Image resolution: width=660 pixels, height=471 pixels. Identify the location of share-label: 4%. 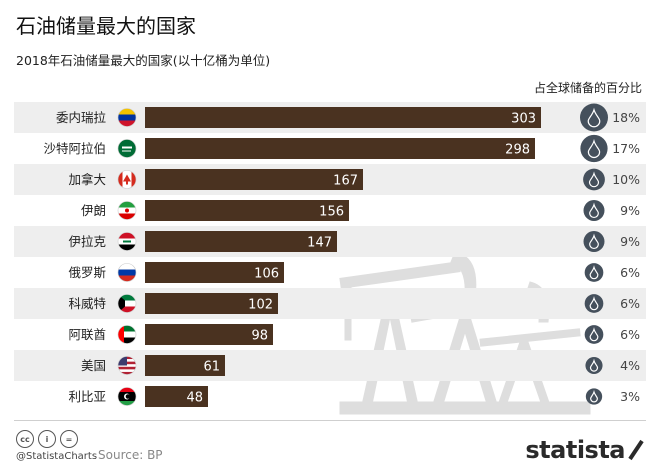
(630, 365).